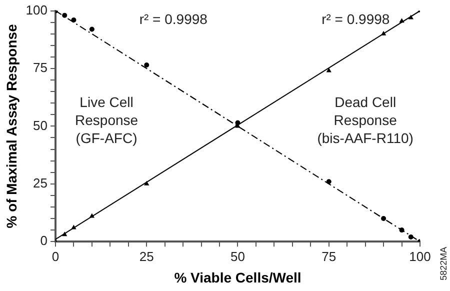 Image resolution: width=450 pixels, height=291 pixels. What do you see at coordinates (40, 182) in the screenshot?
I see `y-tick-label: 25` at bounding box center [40, 182].